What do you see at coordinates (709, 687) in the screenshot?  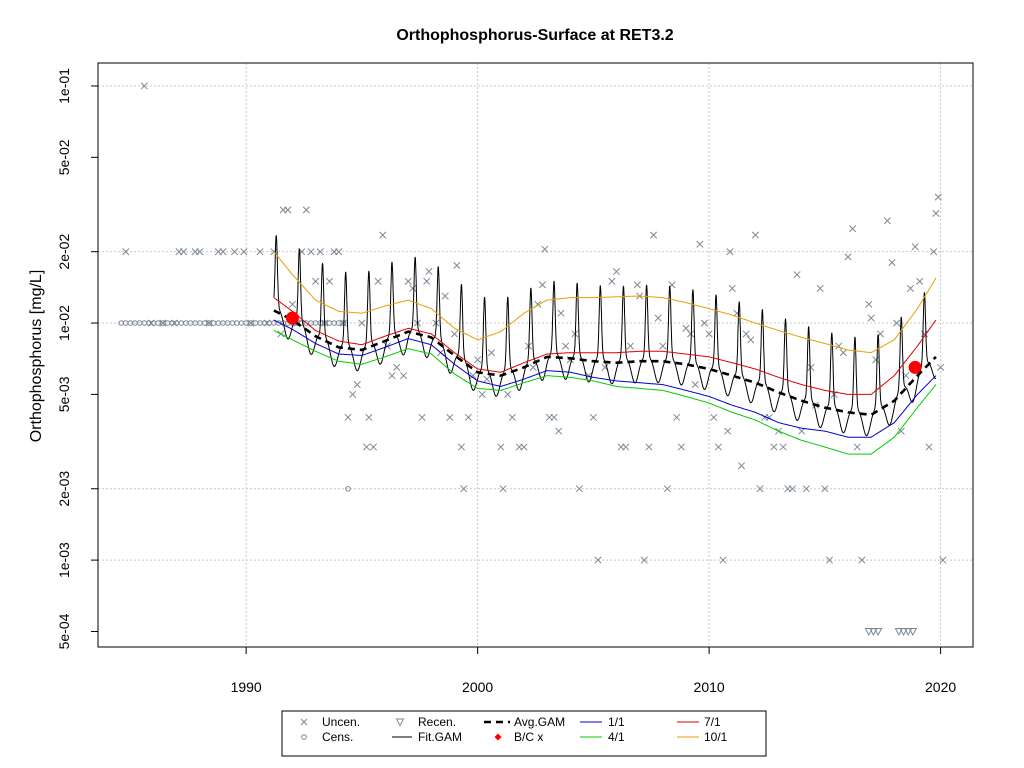 I see `x-tick-label: 2010` at bounding box center [709, 687].